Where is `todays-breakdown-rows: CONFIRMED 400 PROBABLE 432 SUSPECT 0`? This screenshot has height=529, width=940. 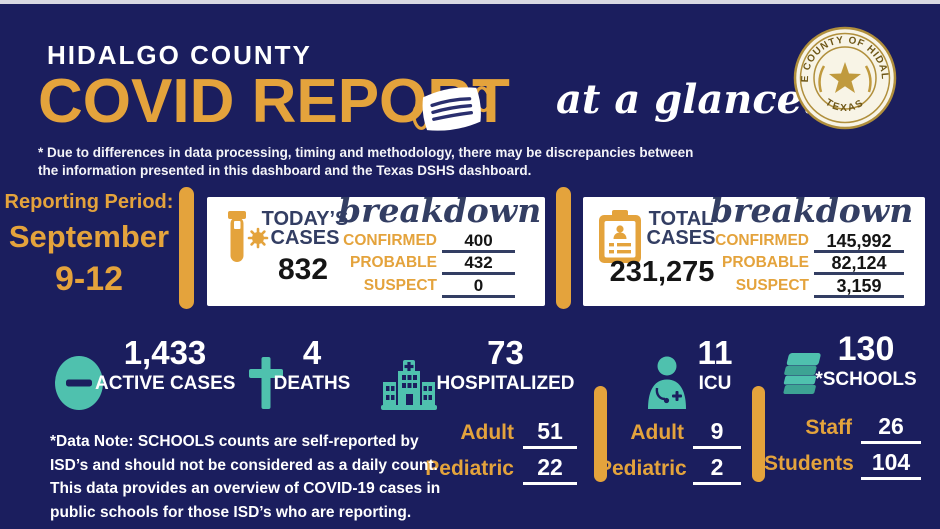
todays-breakdown-rows: CONFIRMED 400 PROBABLE 432 SUSPECT 0 is located at coordinates (426, 264).